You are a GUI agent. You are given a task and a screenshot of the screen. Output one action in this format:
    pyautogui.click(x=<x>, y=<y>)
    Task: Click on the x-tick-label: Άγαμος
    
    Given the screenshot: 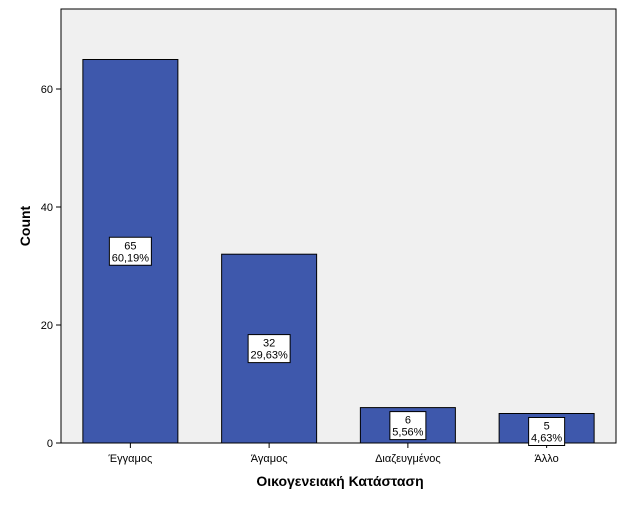 What is the action you would take?
    pyautogui.click(x=269, y=459)
    